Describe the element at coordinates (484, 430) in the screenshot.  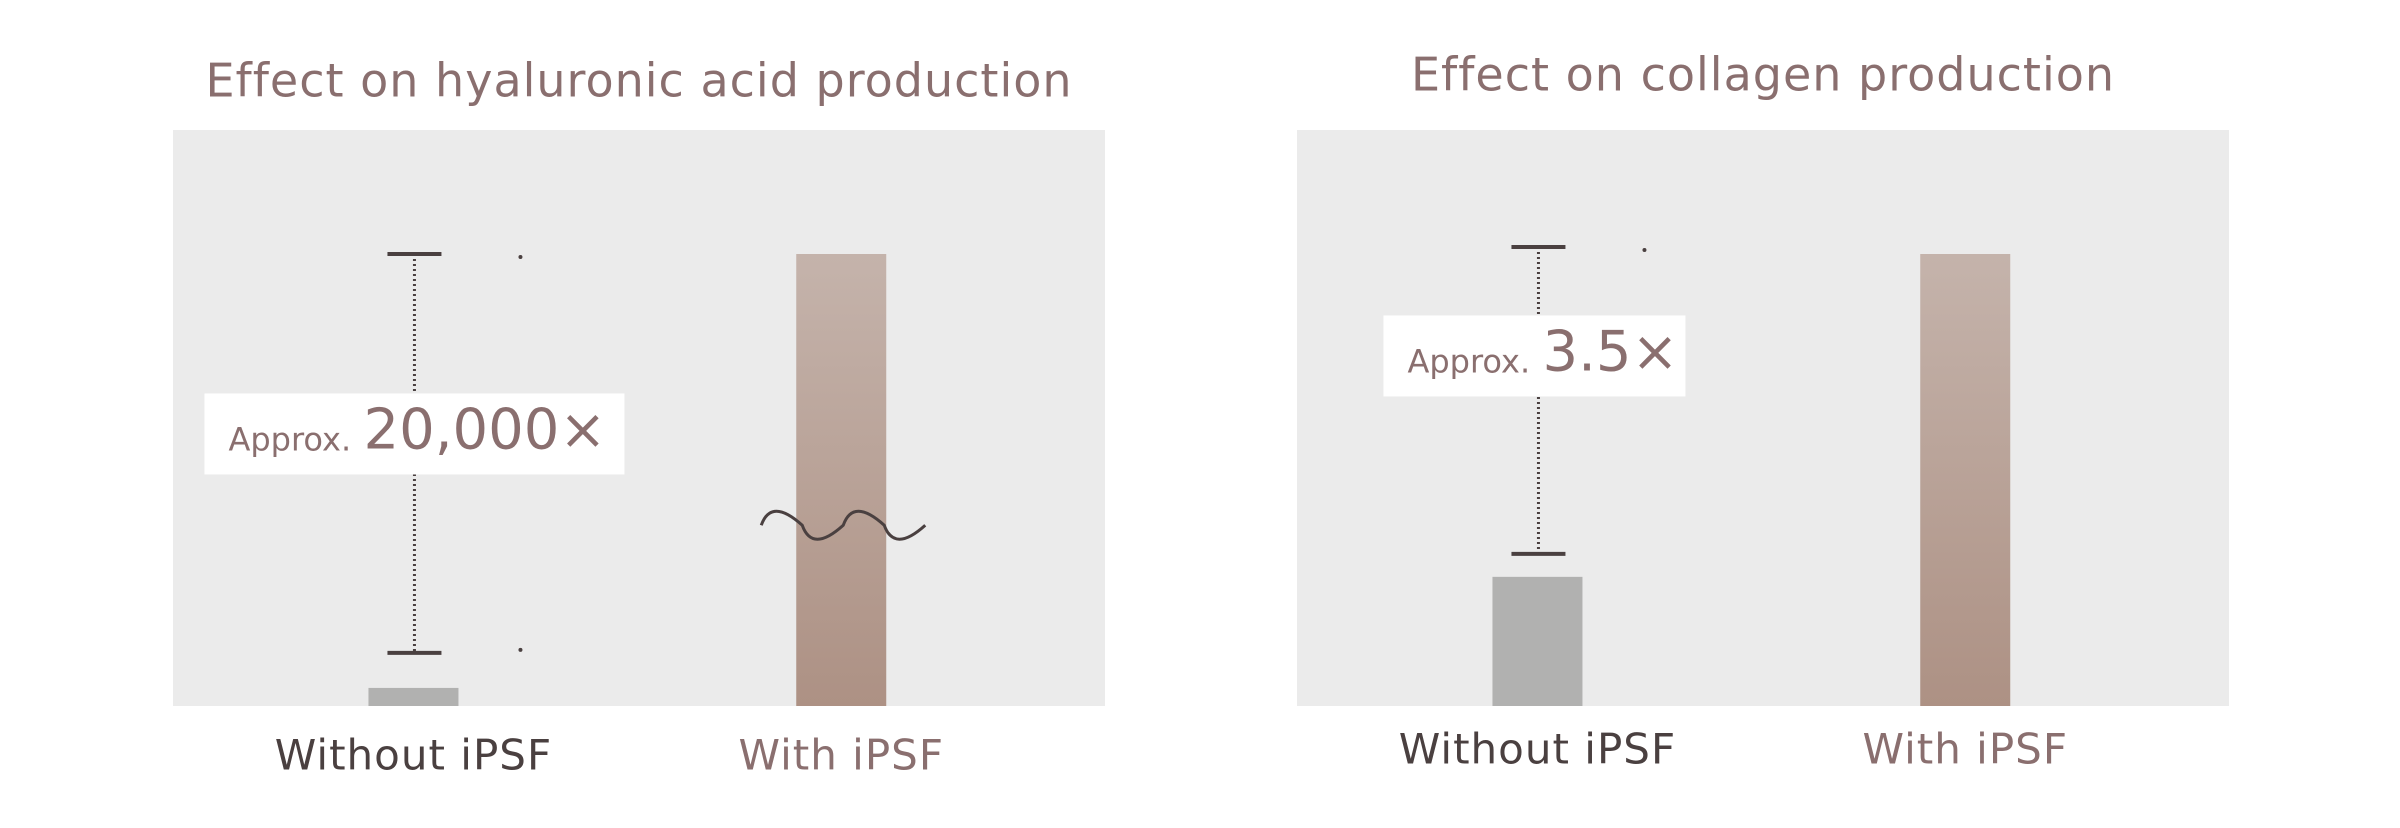
I see `annotation-value: 20,000×` at that location.